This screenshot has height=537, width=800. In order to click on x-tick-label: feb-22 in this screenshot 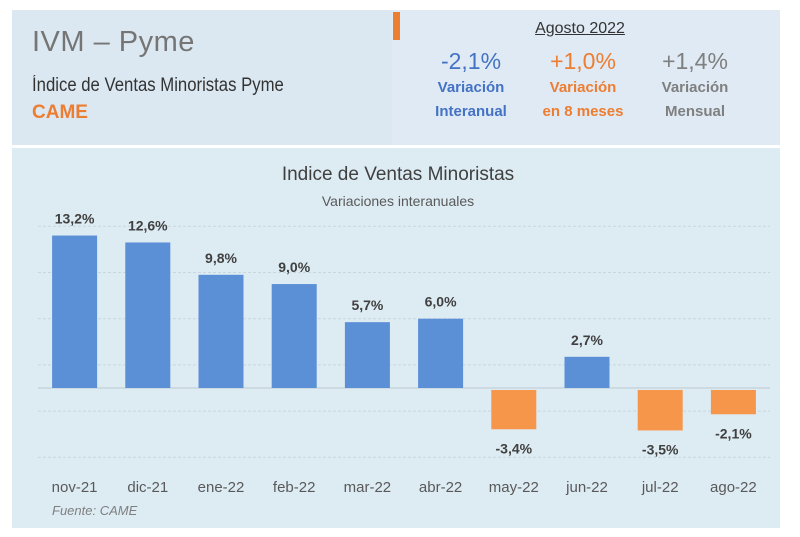, I will do `click(294, 487)`.